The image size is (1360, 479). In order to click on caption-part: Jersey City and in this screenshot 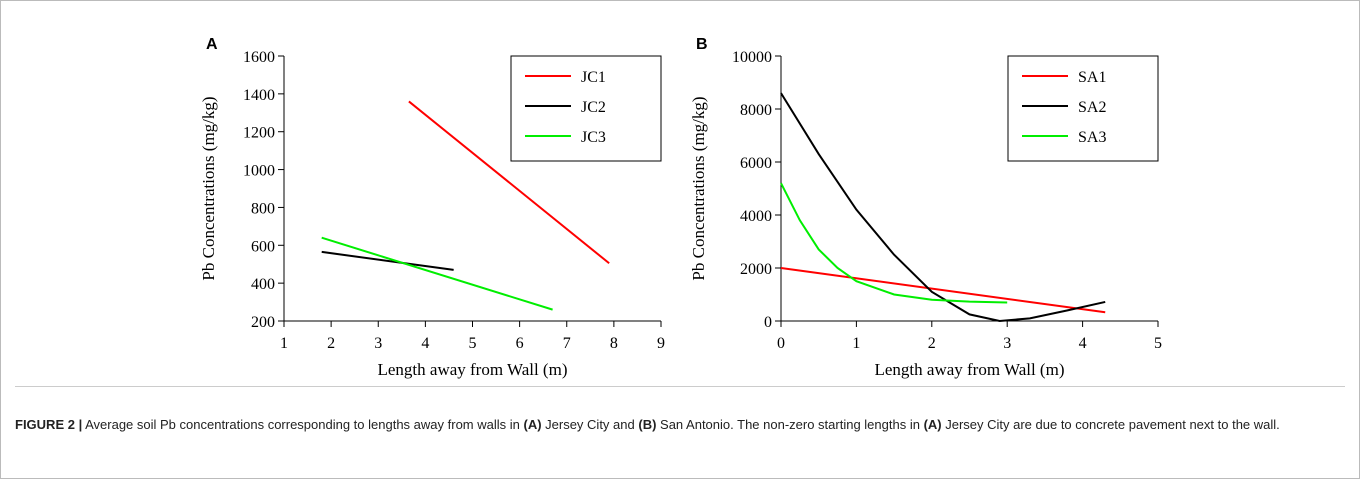, I will do `click(590, 424)`.